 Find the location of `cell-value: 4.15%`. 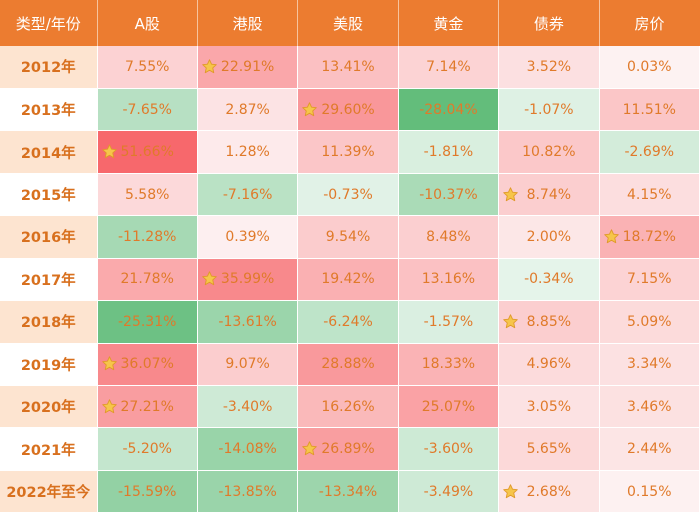

cell-value: 4.15% is located at coordinates (649, 194).